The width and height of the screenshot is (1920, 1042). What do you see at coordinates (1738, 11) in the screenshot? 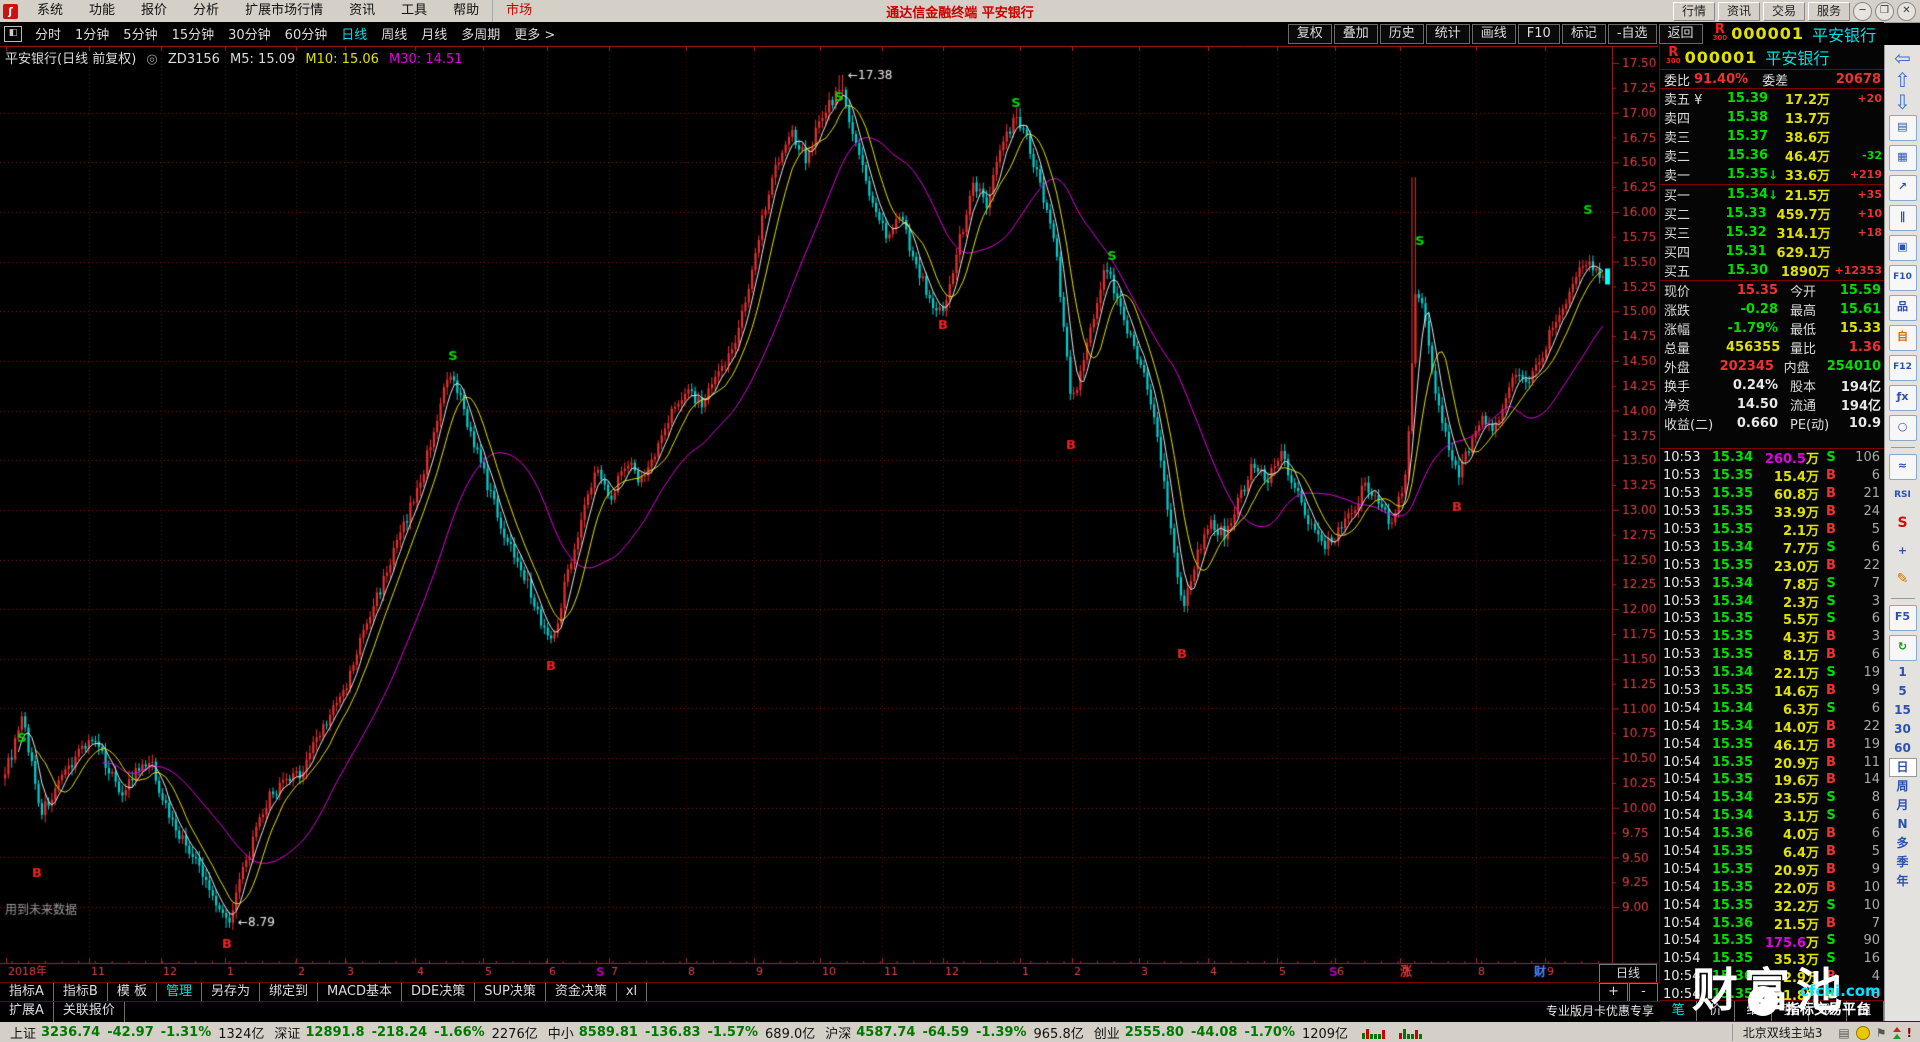
I see `titlebar-button-1: 资讯` at bounding box center [1738, 11].